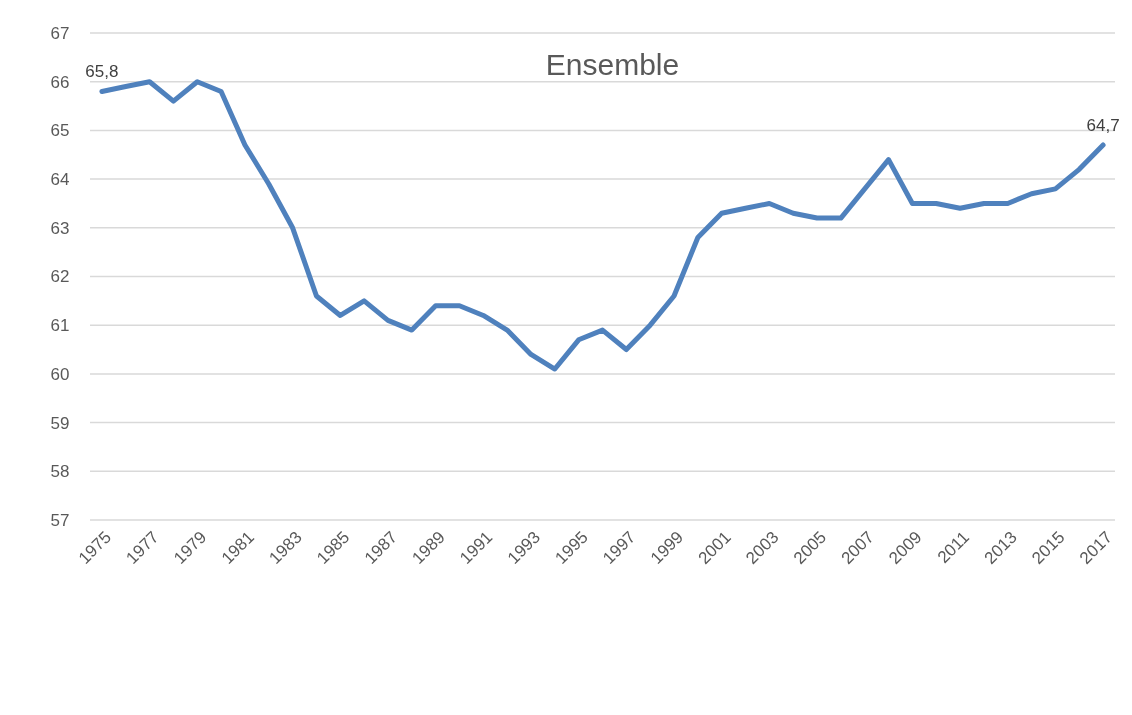 The width and height of the screenshot is (1132, 715). I want to click on data-label: 64,7, so click(1103, 126).